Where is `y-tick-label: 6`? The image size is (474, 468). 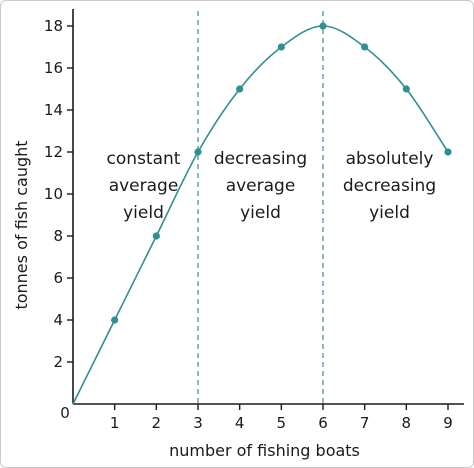
y-tick-label: 6 is located at coordinates (58, 278).